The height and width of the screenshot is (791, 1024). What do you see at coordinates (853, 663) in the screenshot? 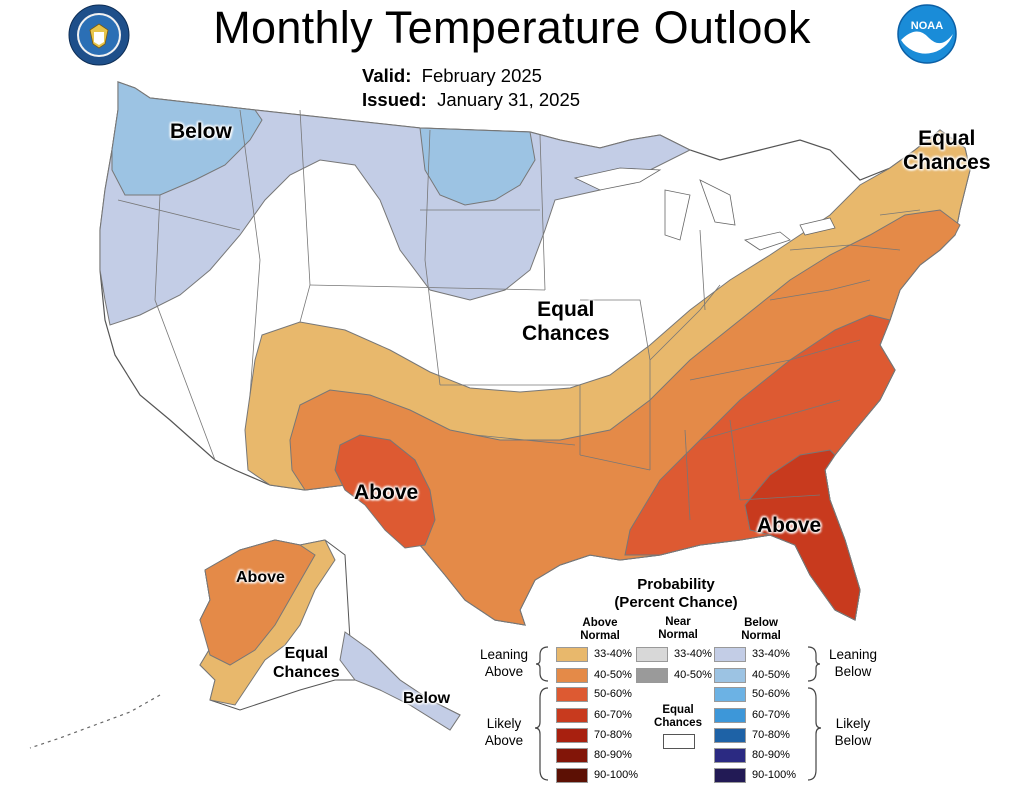
I see `legend-leaning-below: Leaning Below` at bounding box center [853, 663].